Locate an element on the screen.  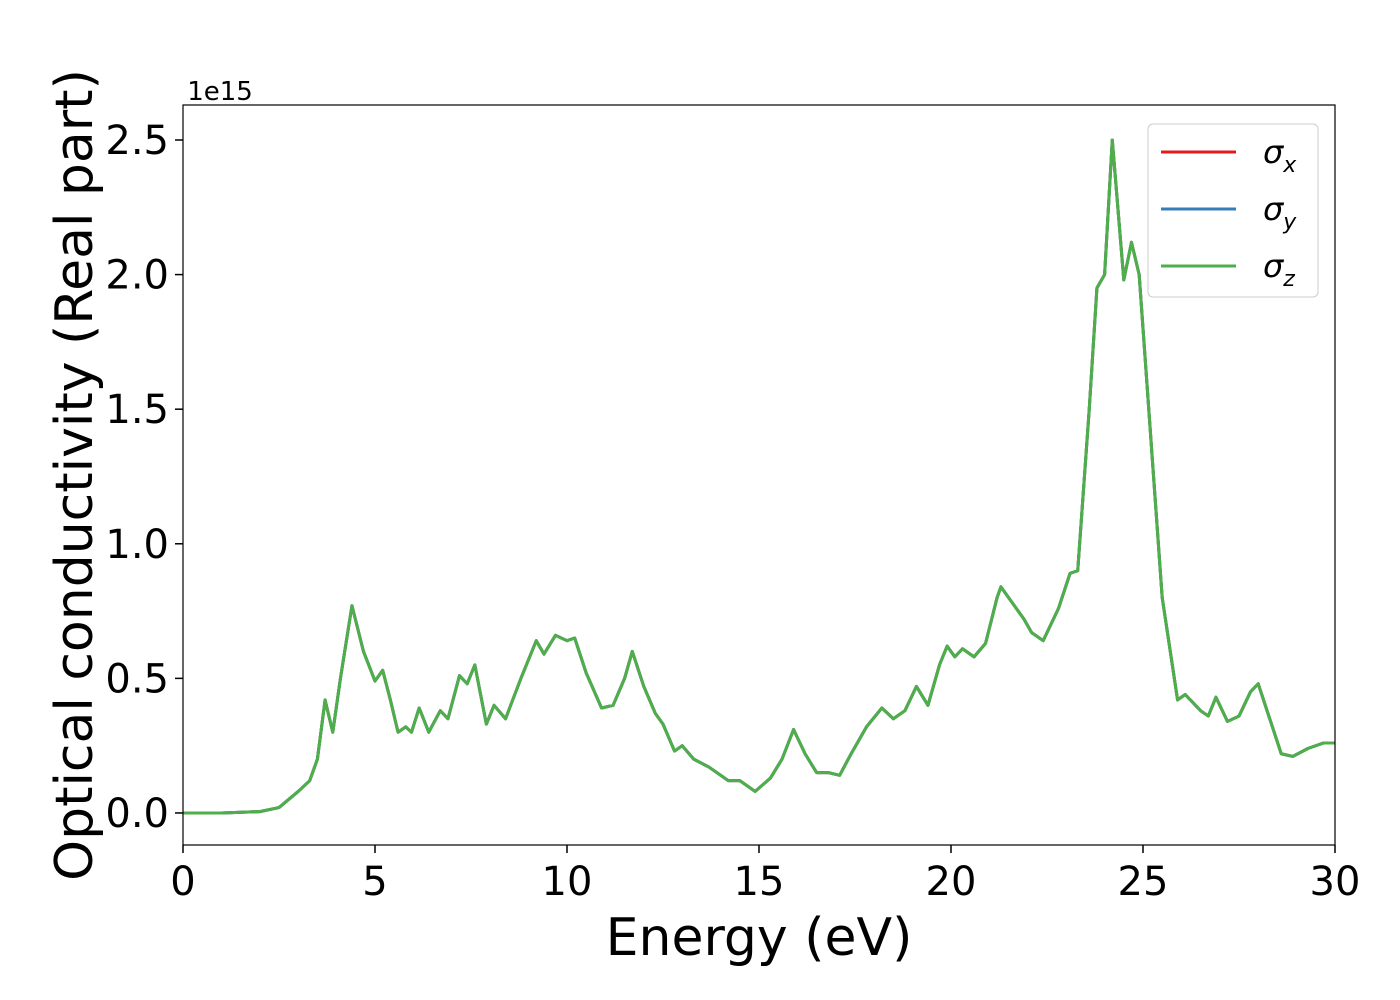
y-axis-label: Optical conductivity (Real part) is located at coordinates (75, 475).